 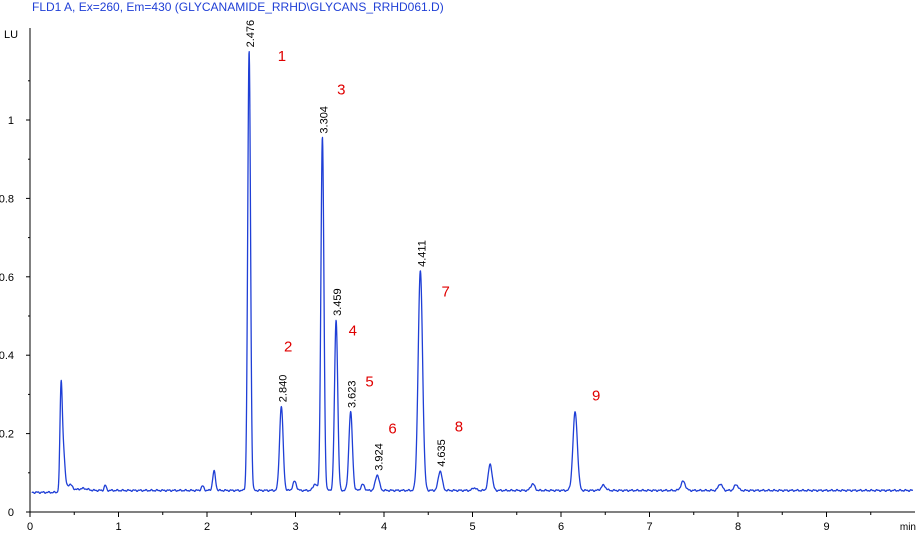 I want to click on peak-number-label: 9, so click(x=596, y=395).